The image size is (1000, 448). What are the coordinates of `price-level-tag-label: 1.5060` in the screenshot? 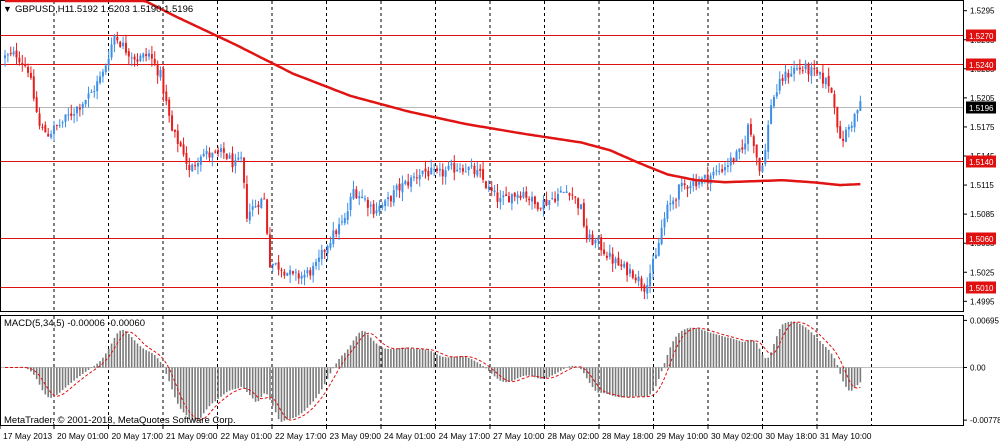 It's located at (981, 239).